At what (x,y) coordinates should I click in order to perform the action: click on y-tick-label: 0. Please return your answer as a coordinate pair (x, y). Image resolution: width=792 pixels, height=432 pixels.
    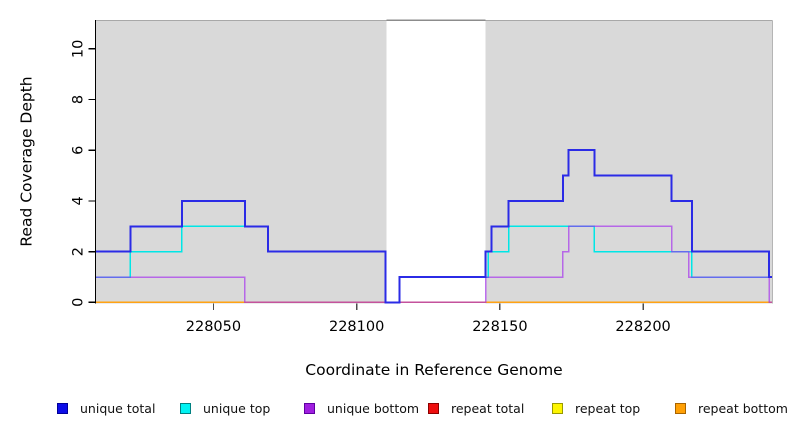
    Looking at the image, I should click on (79, 302).